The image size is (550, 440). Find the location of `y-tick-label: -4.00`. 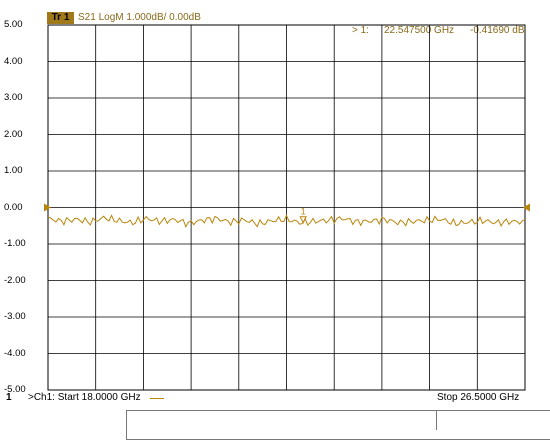

y-tick-label: -4.00 is located at coordinates (15, 353).